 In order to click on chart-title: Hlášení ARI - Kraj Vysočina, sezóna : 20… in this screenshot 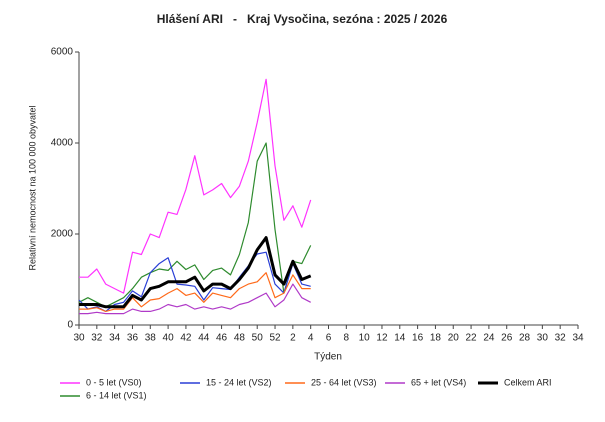, I will do `click(302, 19)`.